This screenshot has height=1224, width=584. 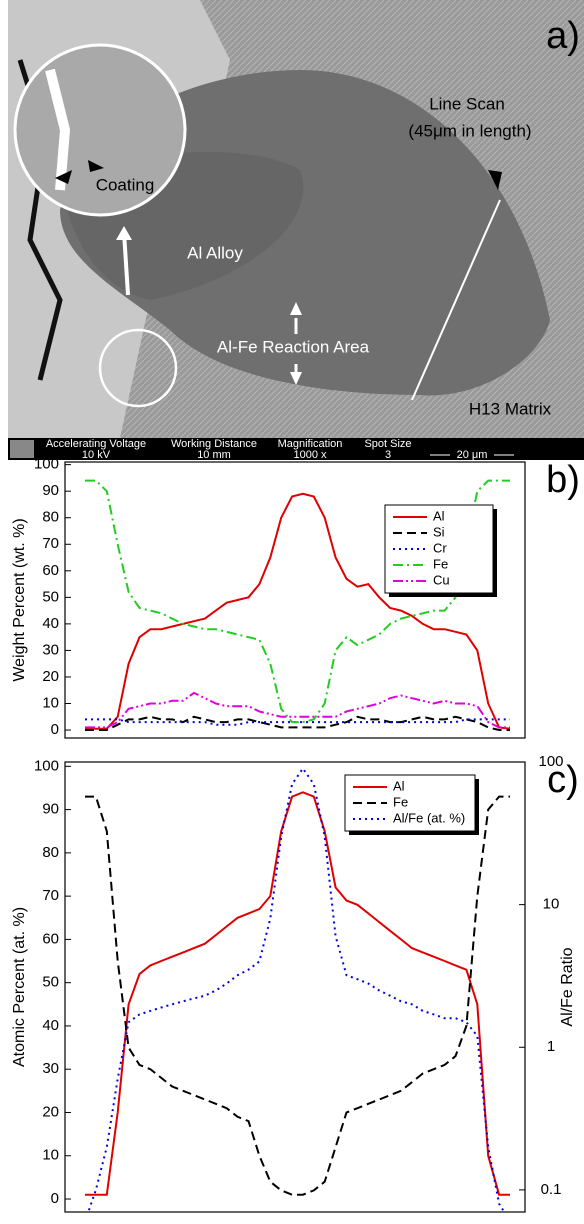 I want to click on info-header: Accelerating Voltage, so click(x=96, y=444).